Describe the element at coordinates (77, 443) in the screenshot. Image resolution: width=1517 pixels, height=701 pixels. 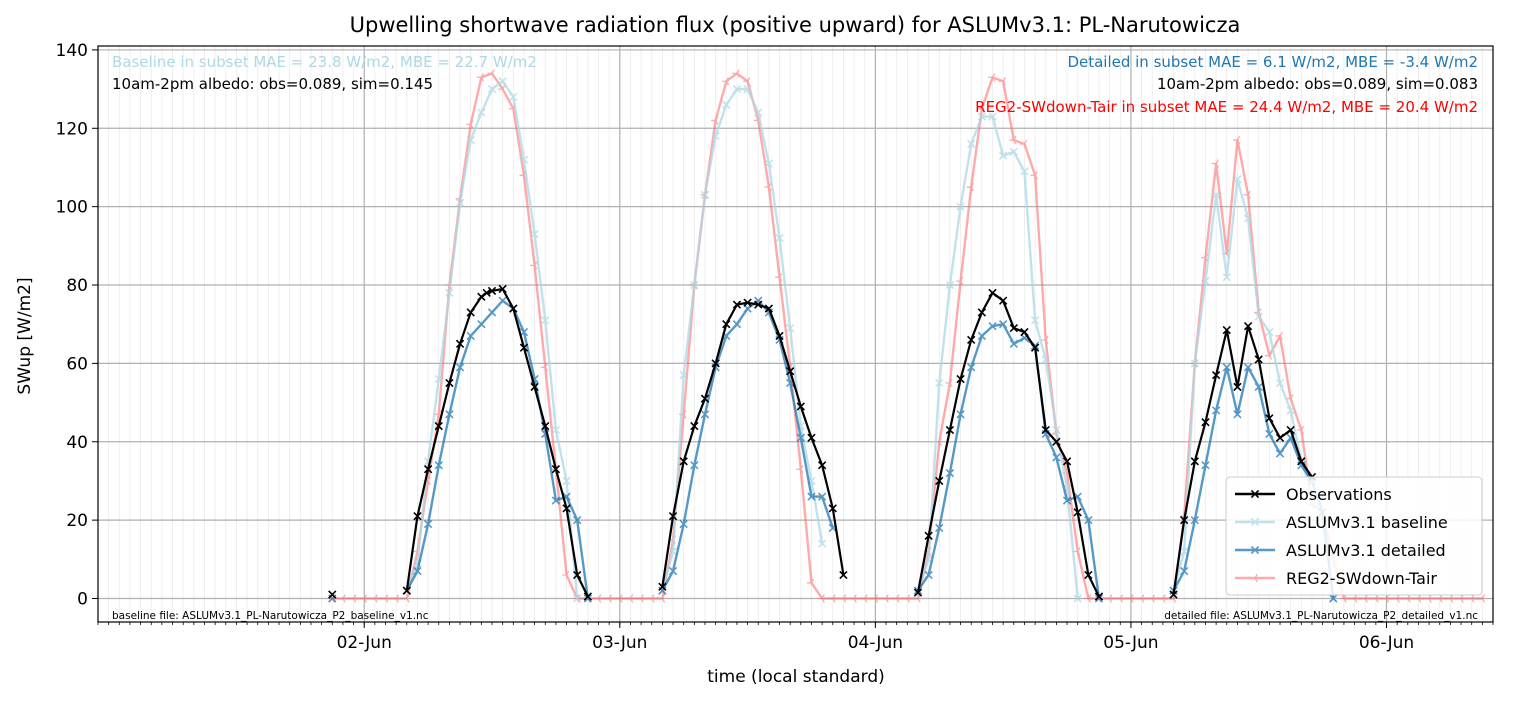
I see `y-tick-label: 40` at that location.